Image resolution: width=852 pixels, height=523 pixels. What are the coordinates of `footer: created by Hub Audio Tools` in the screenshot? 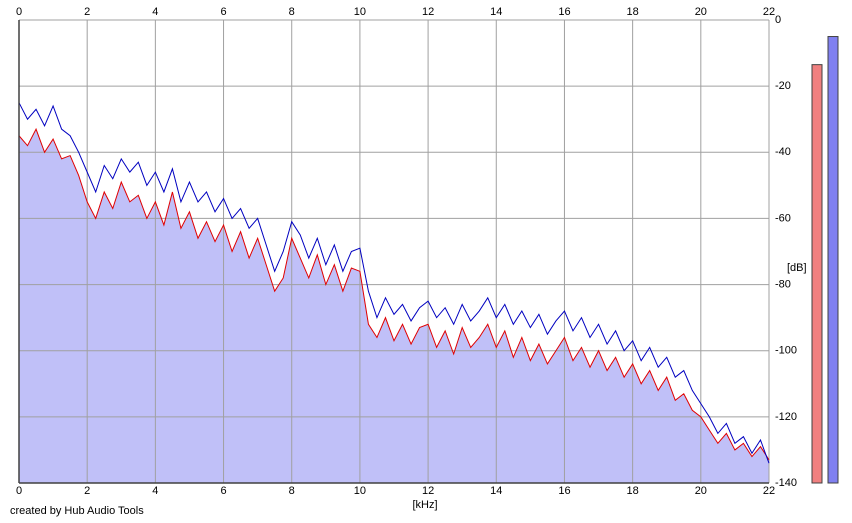 It's located at (77, 511).